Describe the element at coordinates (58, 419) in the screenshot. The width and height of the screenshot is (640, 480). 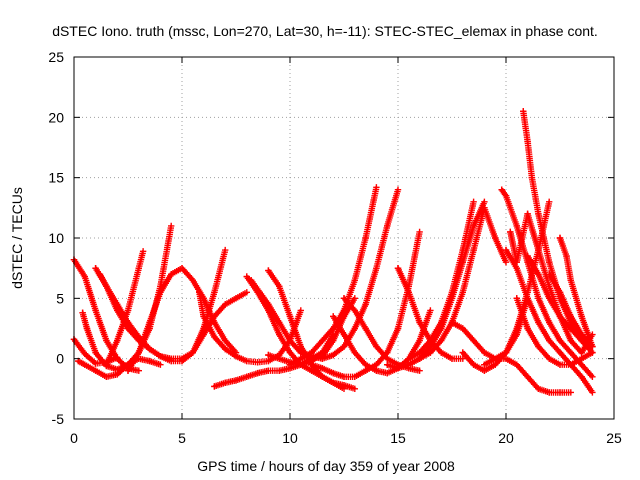
I see `y-tick-label: -5` at that location.